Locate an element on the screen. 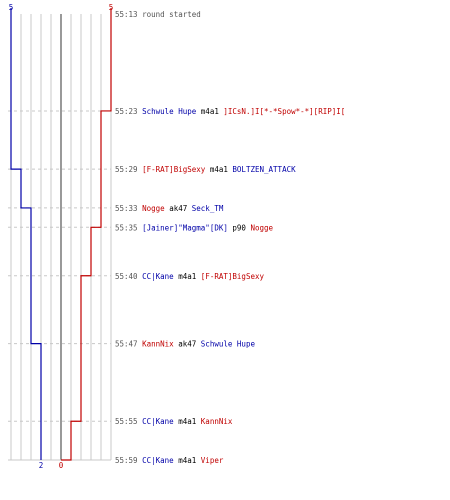  event-killer: Nogge is located at coordinates (153, 208).